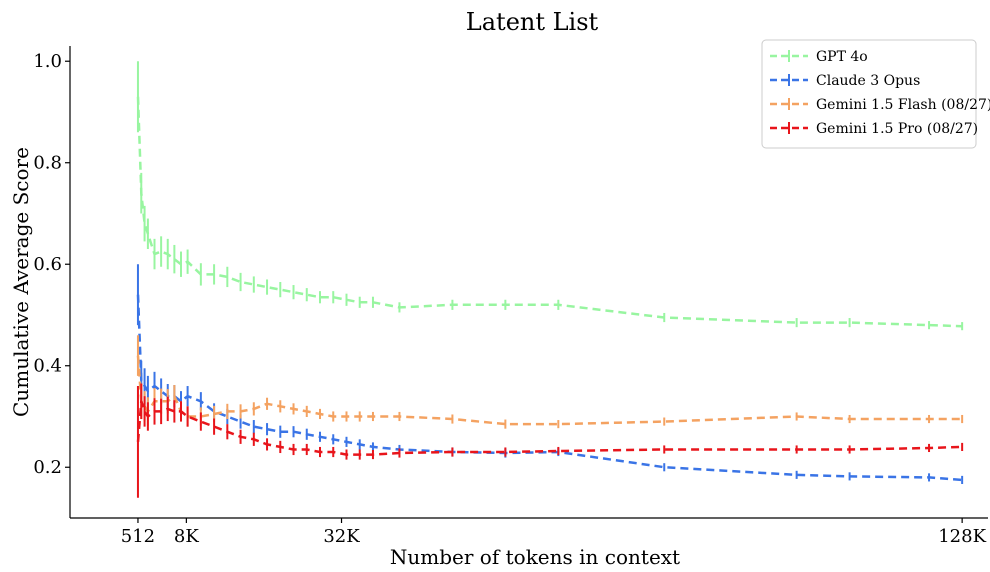 Image resolution: width=990 pixels, height=572 pixels. What do you see at coordinates (962, 536) in the screenshot?
I see `x-tick-label: 128K` at bounding box center [962, 536].